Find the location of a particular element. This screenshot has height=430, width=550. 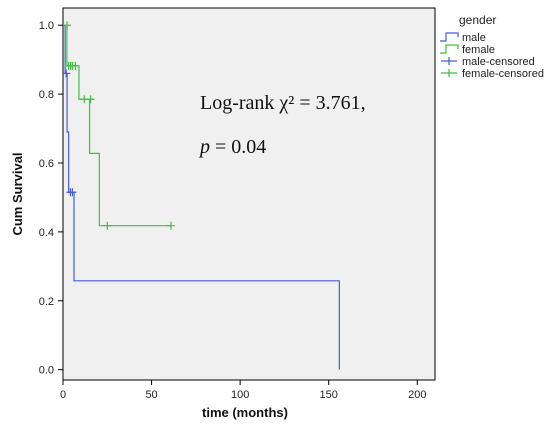

y-tick-label: 0.4 is located at coordinates (46, 233).